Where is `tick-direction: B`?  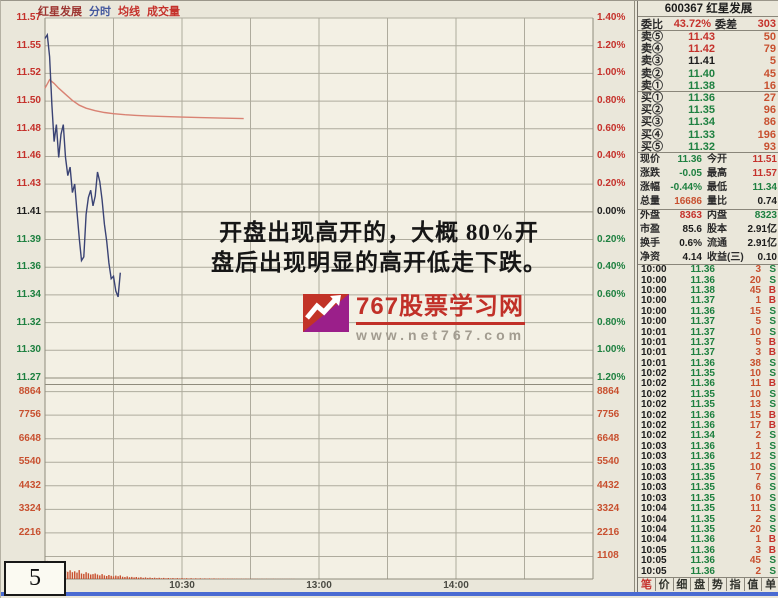 tick-direction: B is located at coordinates (768, 353).